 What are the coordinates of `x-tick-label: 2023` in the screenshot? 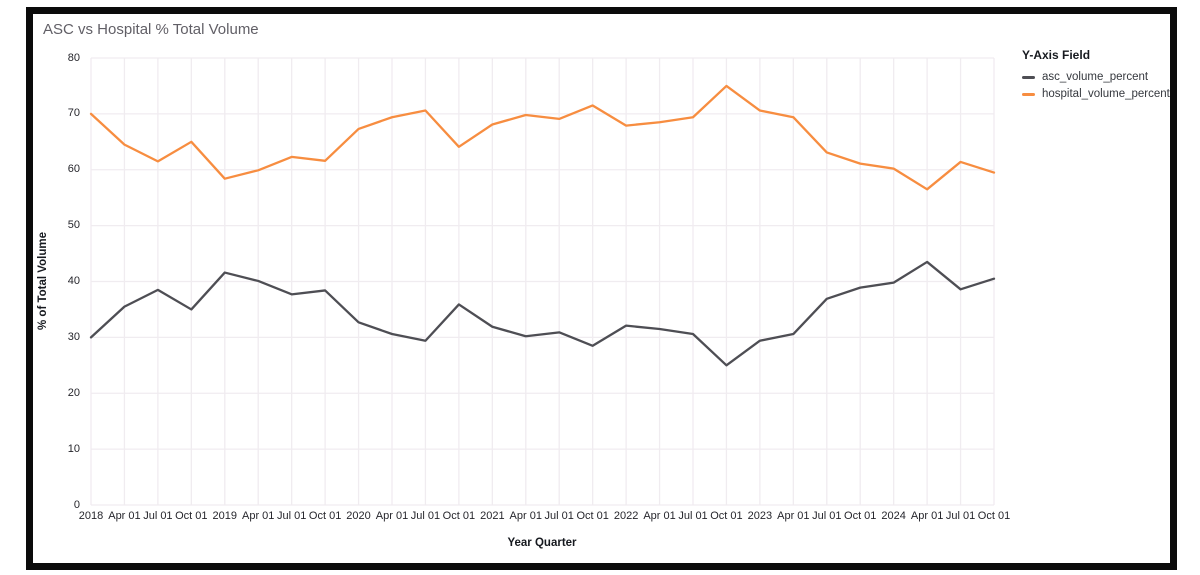 It's located at (760, 516).